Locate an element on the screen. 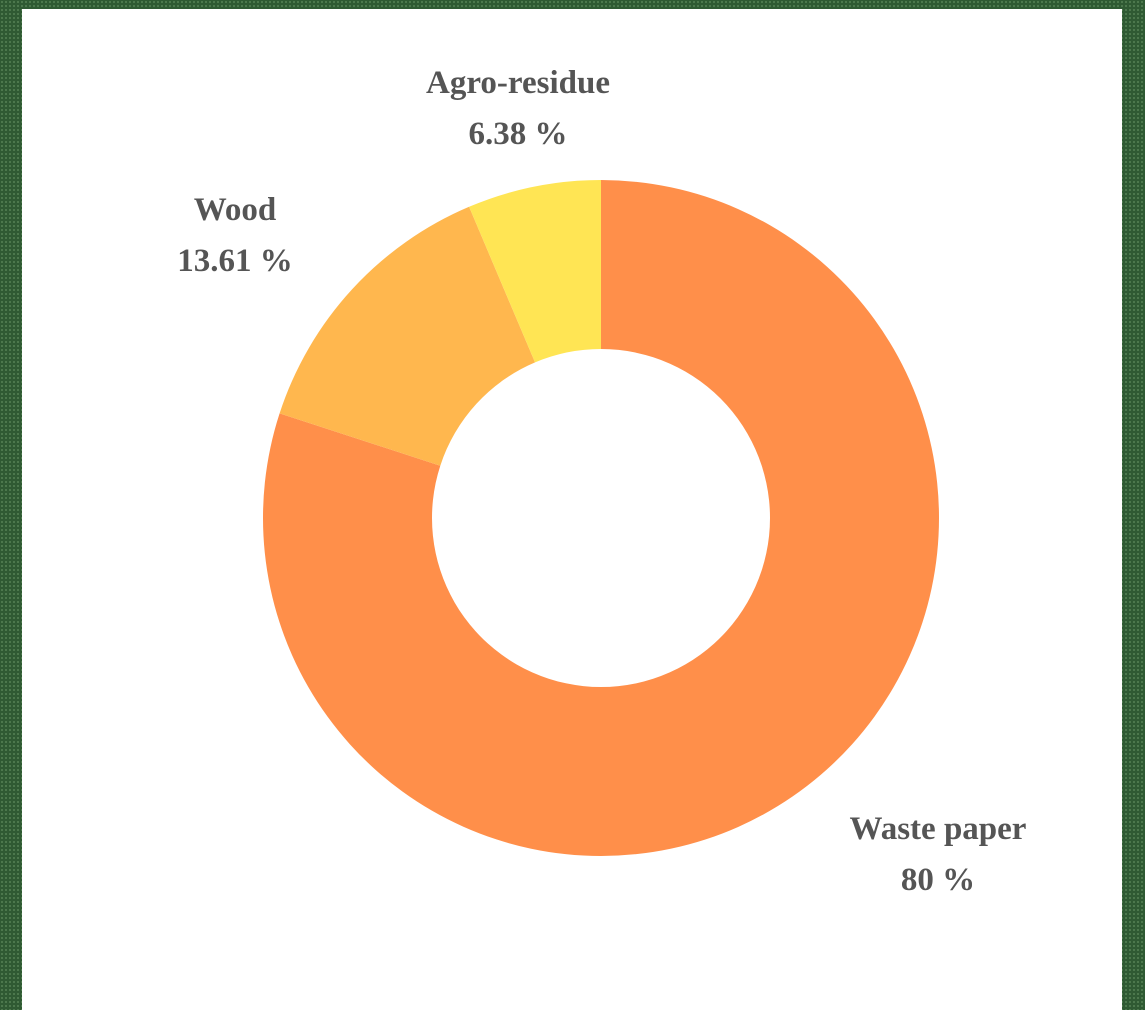 The width and height of the screenshot is (1145, 1010). slice-label-waste-paper-name: Waste paper is located at coordinates (938, 829).